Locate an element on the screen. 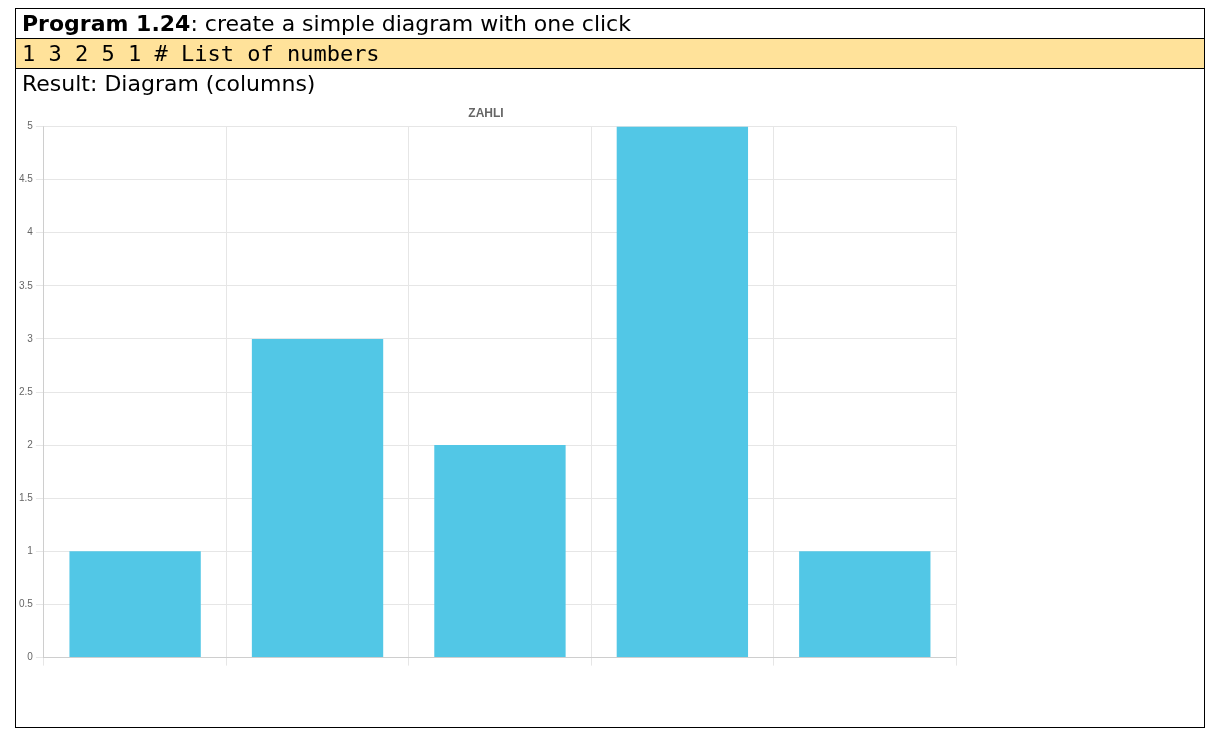 This screenshot has width=1212, height=737. y-tick-label: 2 is located at coordinates (30, 444).